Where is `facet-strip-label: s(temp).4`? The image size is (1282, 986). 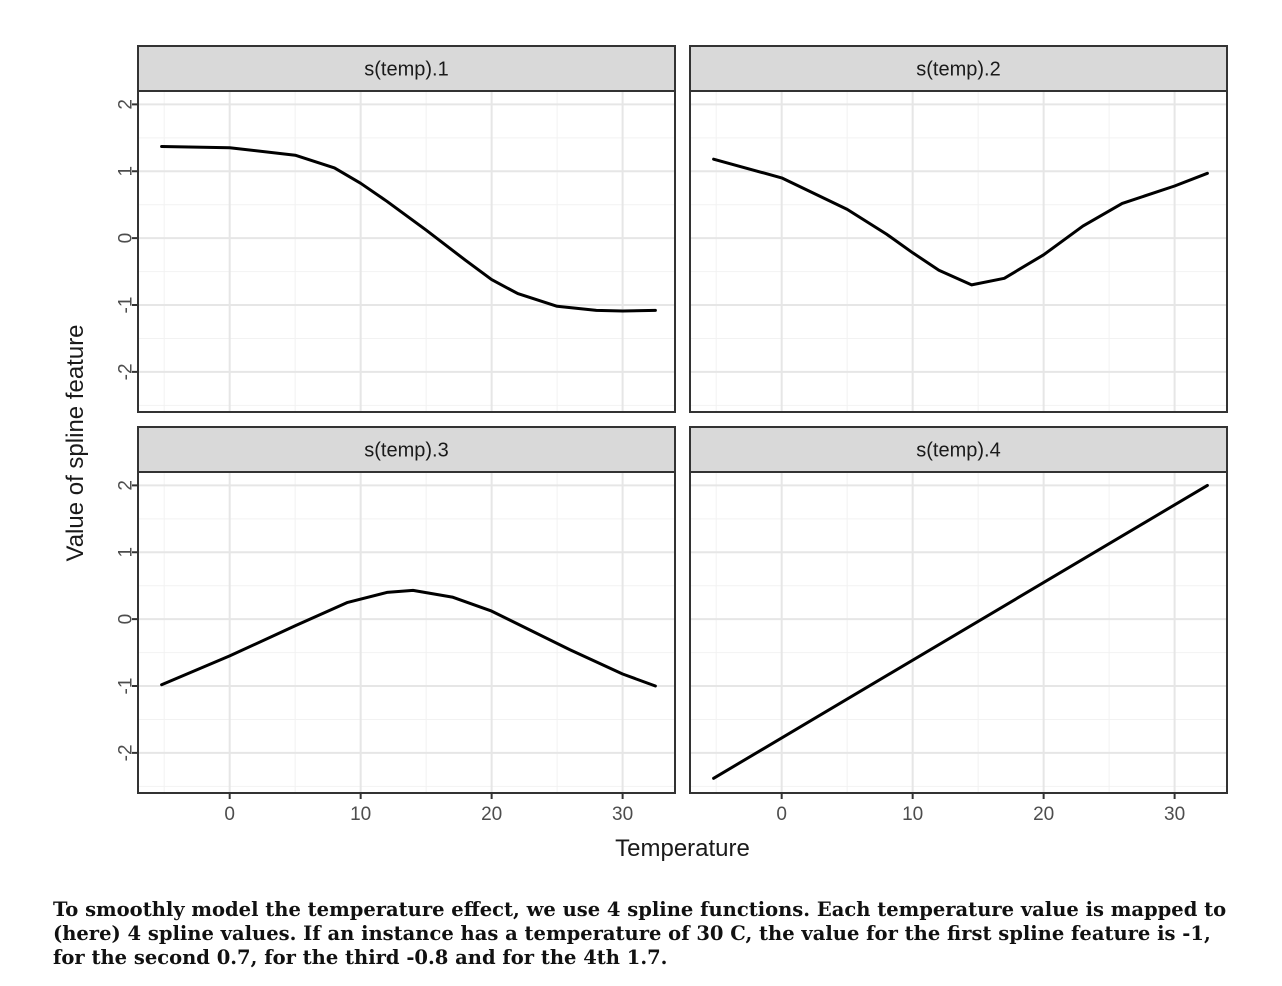 facet-strip-label: s(temp).4 is located at coordinates (958, 451).